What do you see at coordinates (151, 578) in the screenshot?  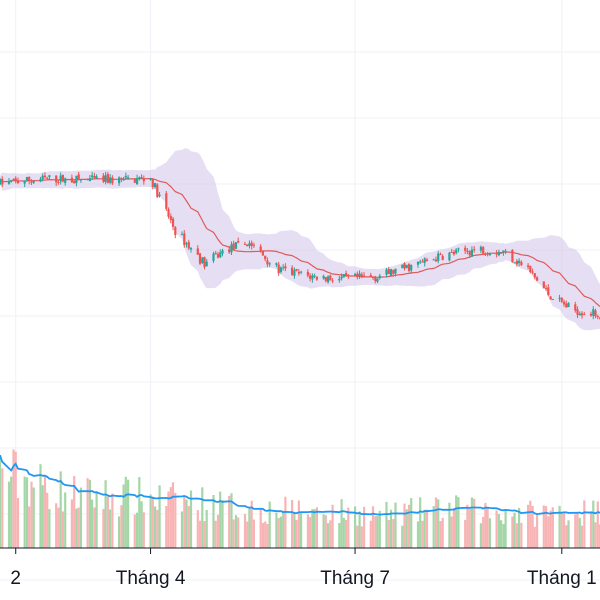 I see `x-tick-label: Tháng 4` at bounding box center [151, 578].